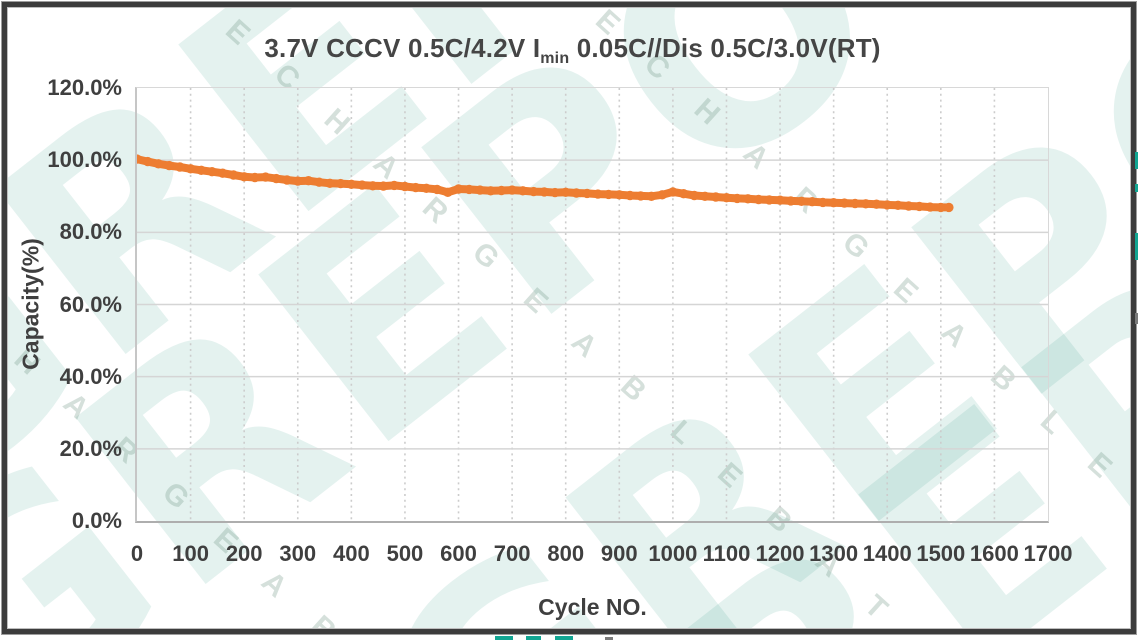 The image size is (1138, 640). What do you see at coordinates (244, 553) in the screenshot?
I see `x-tick-label: 200` at bounding box center [244, 553].